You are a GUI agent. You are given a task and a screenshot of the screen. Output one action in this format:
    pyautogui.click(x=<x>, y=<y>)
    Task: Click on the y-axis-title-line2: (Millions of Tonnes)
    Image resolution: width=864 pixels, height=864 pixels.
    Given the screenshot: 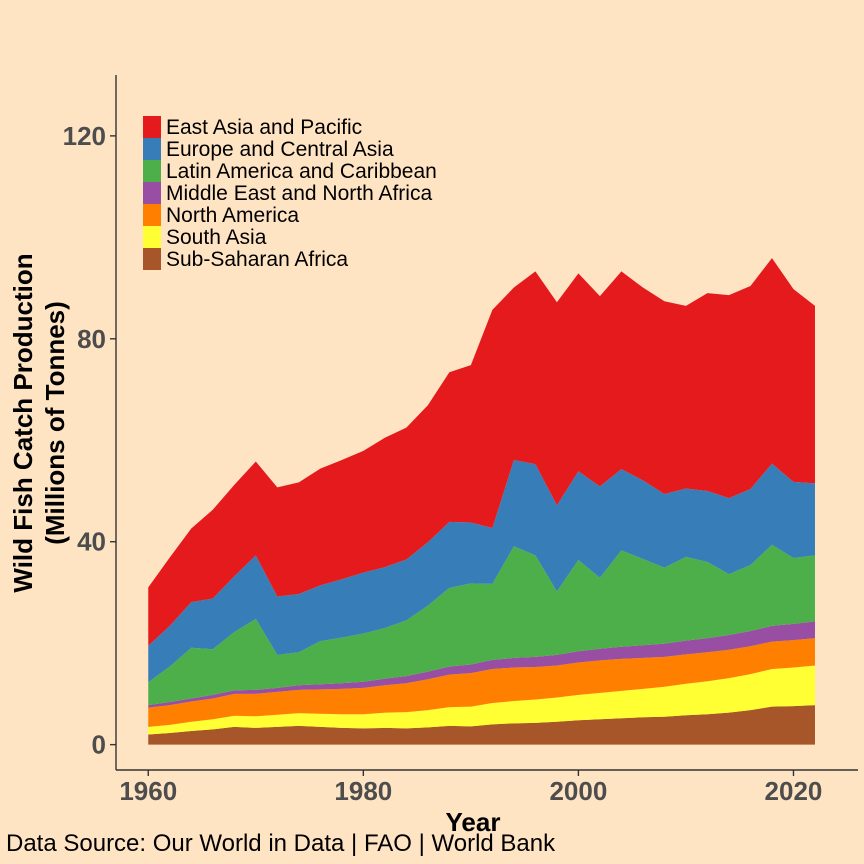 What is the action you would take?
    pyautogui.click(x=55, y=423)
    